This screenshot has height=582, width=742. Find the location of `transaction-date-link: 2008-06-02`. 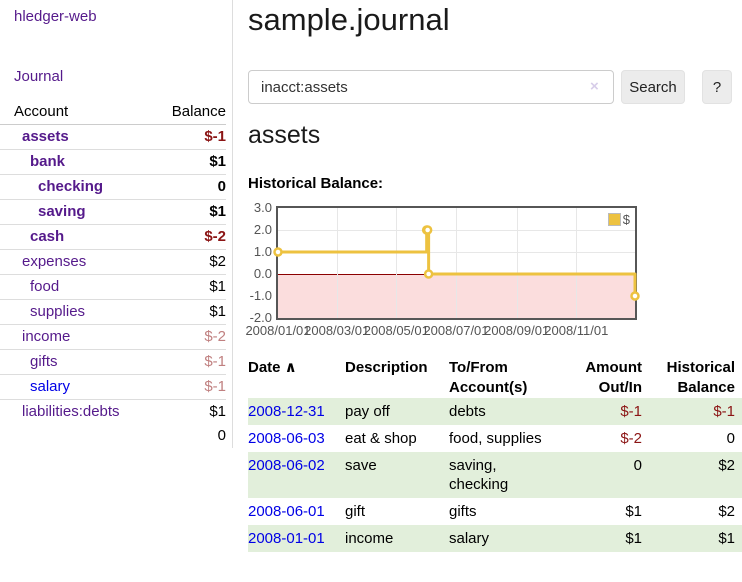

transaction-date-link: 2008-06-02 is located at coordinates (286, 465).